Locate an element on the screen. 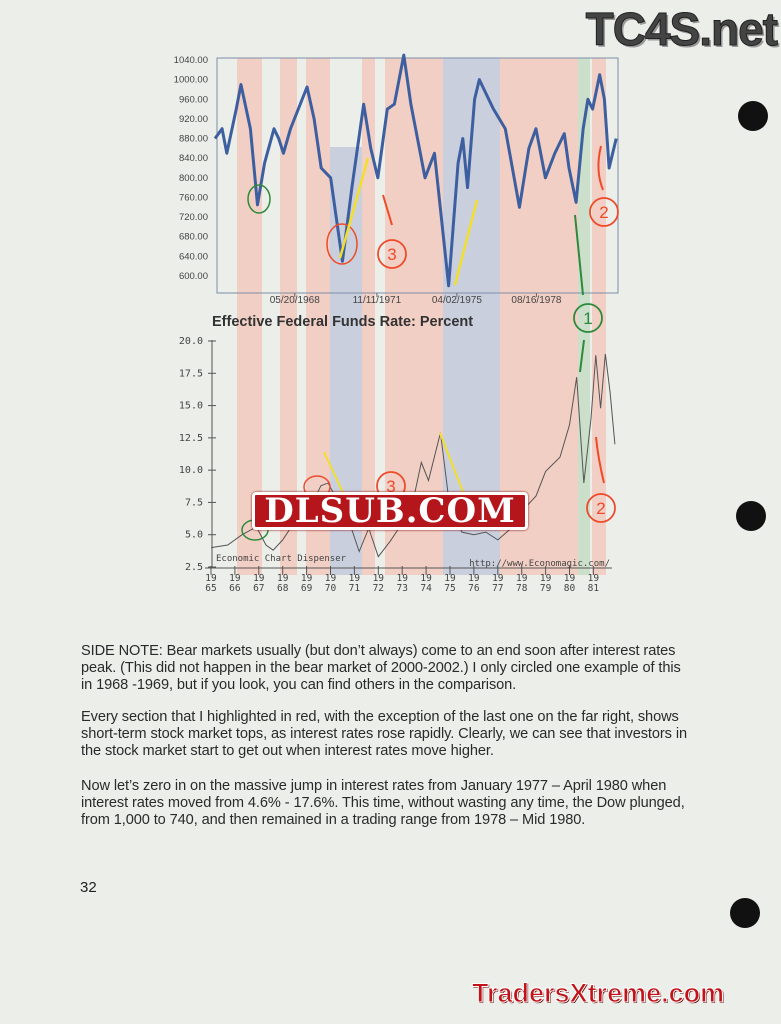 The width and height of the screenshot is (781, 1024). y-tick-label: 720.00 is located at coordinates (193, 217).